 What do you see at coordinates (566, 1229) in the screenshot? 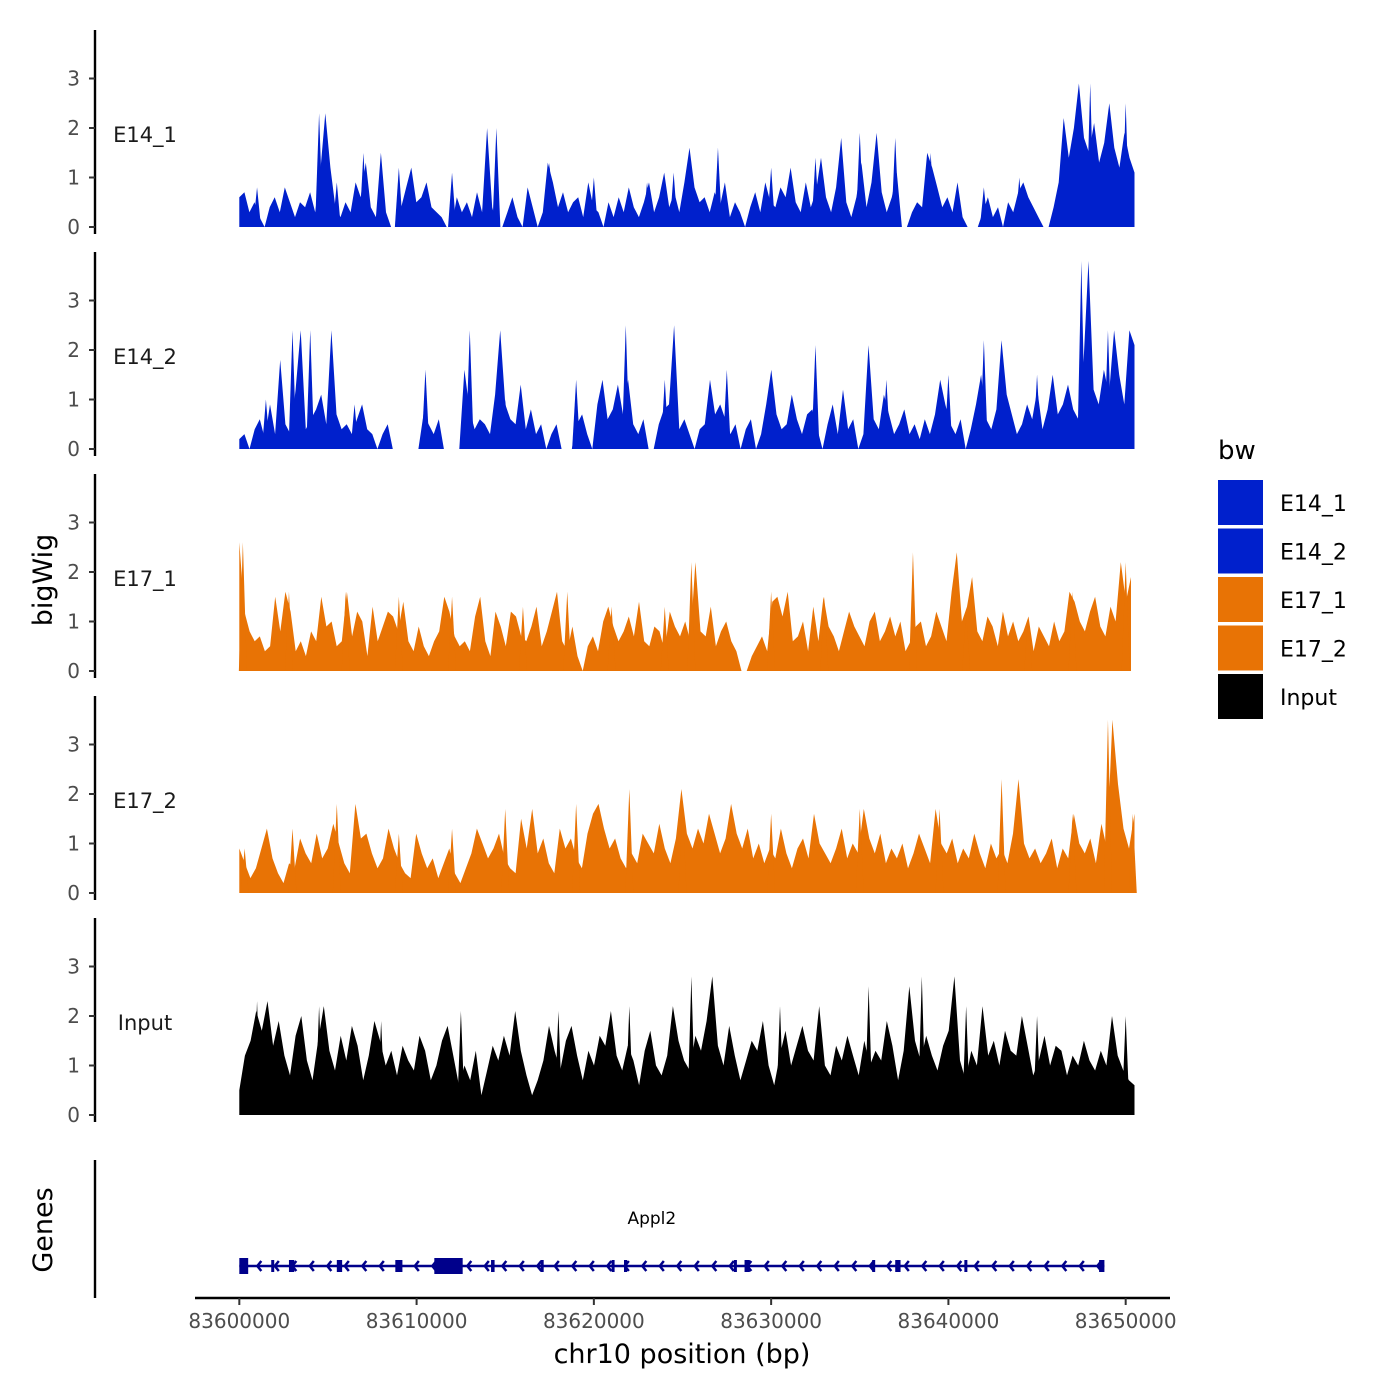
I see `gene-panel: Genes Appl2` at bounding box center [566, 1229].